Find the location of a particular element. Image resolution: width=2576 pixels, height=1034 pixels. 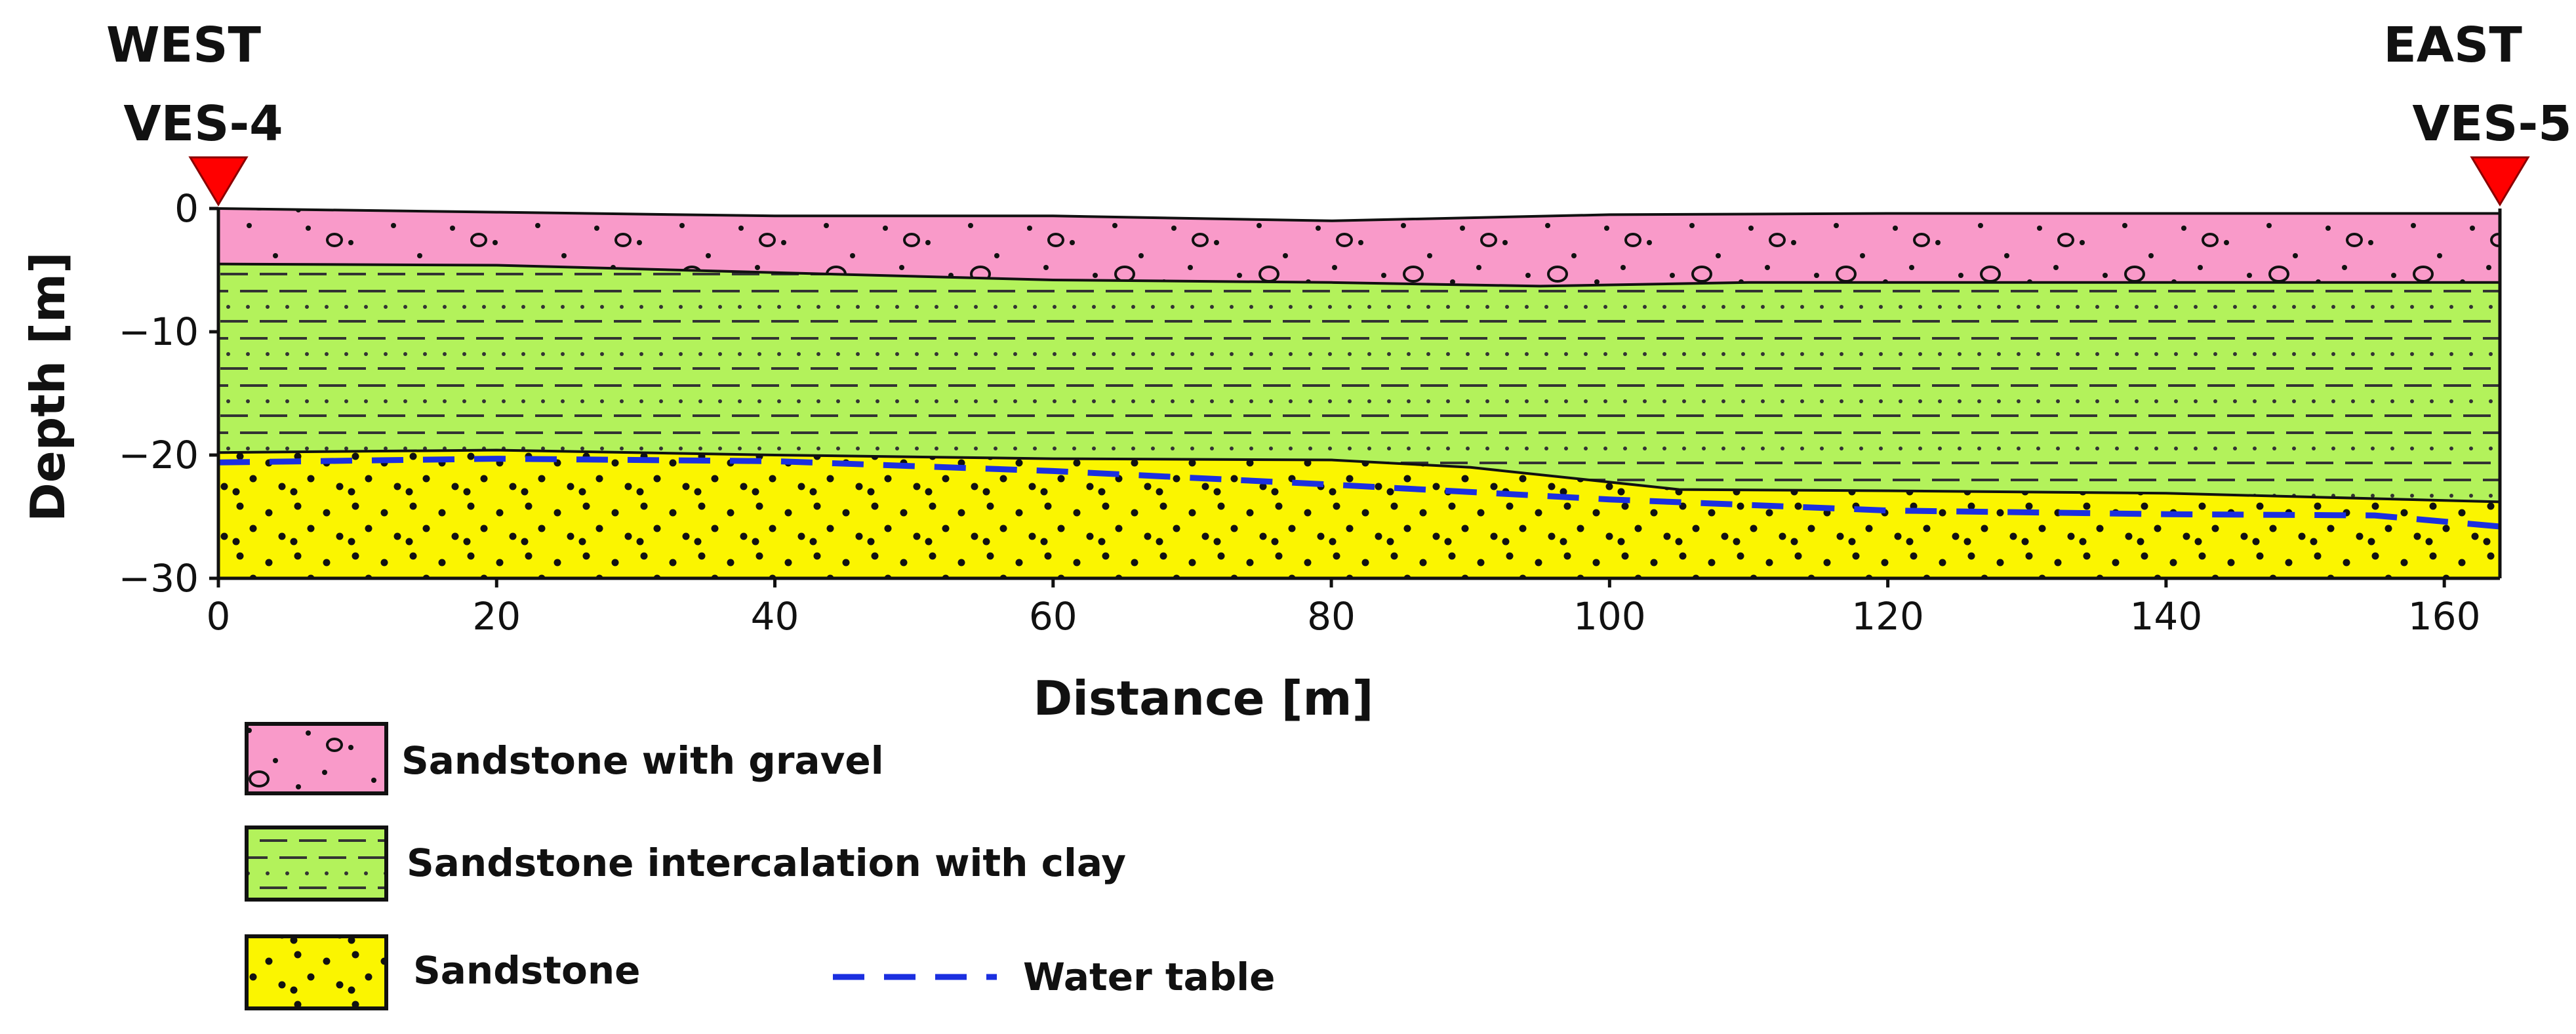

east-direction-label: EAST is located at coordinates (2452, 45).